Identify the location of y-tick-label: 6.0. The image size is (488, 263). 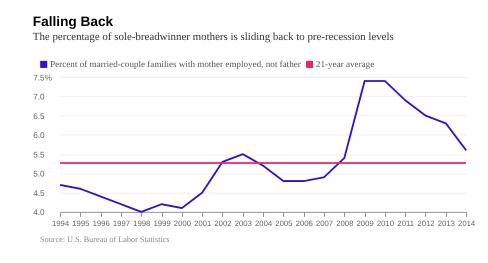
(39, 135).